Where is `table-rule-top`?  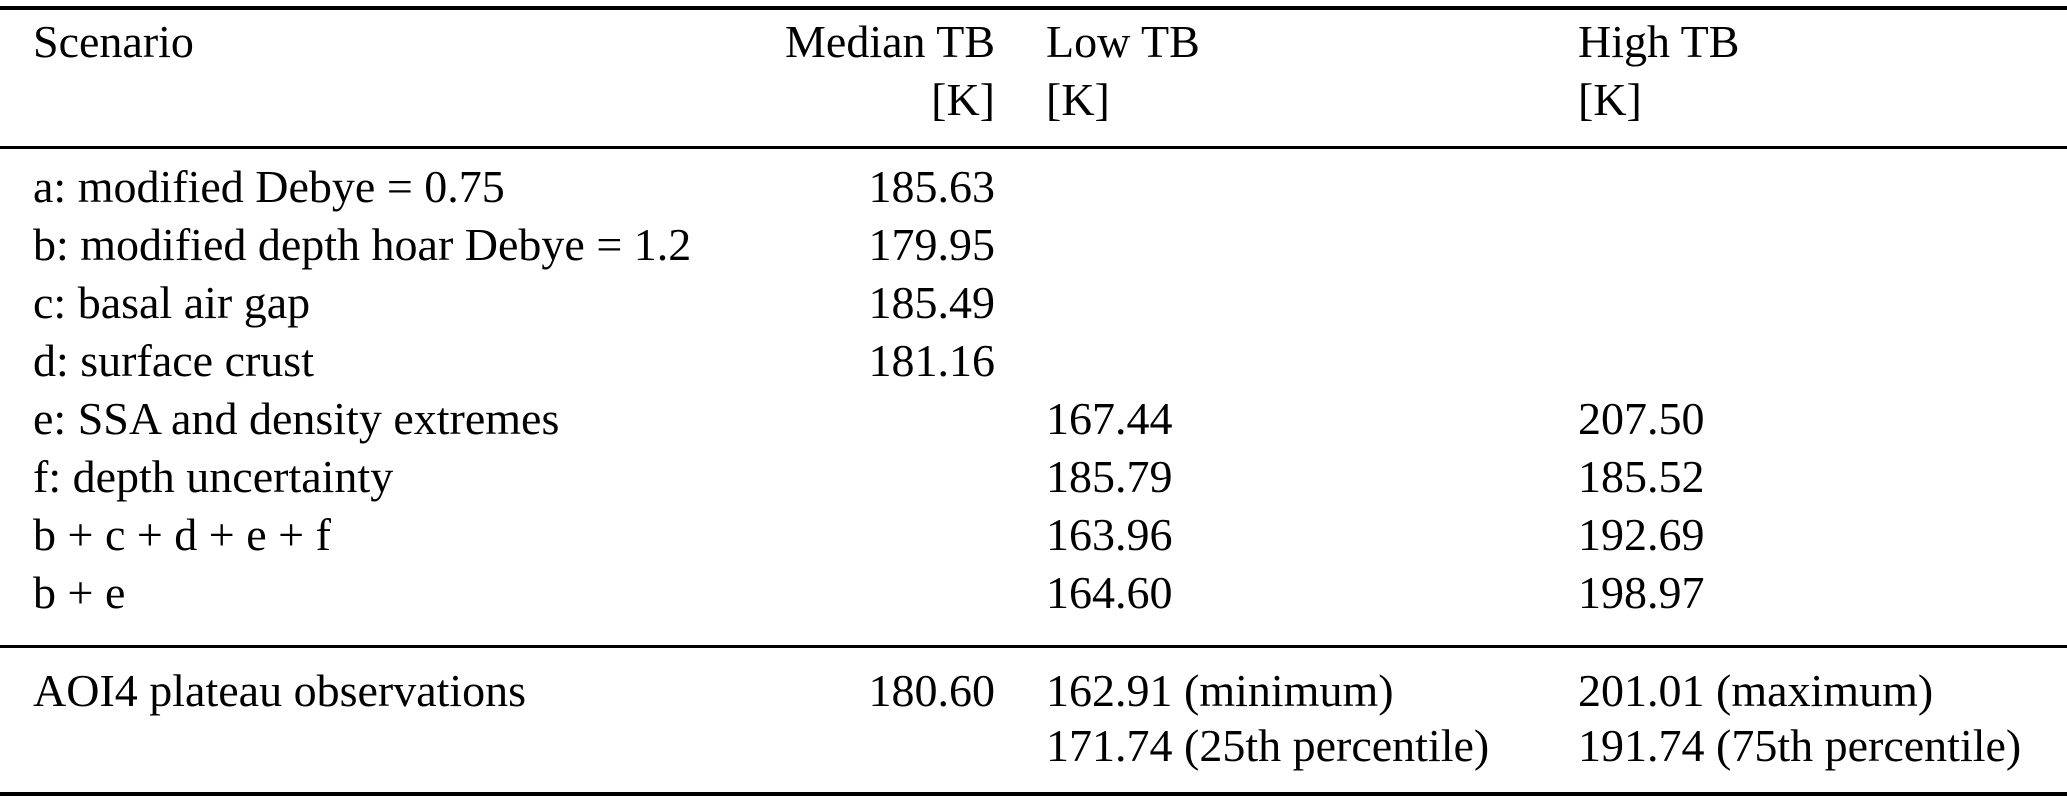 table-rule-top is located at coordinates (1033, 8).